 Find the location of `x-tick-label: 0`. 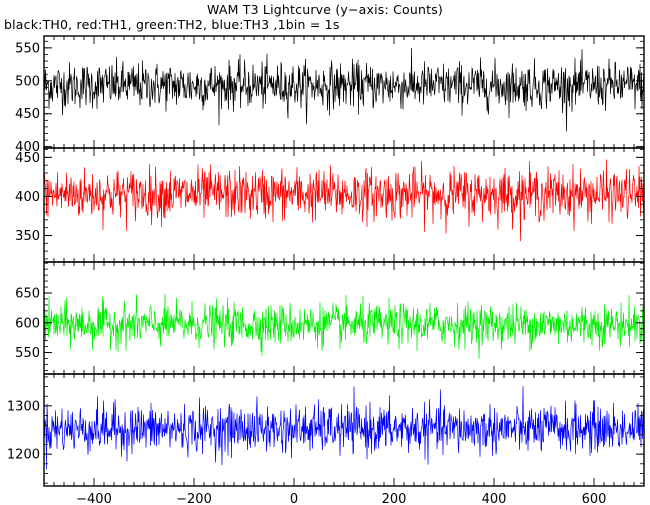

x-tick-label: 0 is located at coordinates (294, 498).